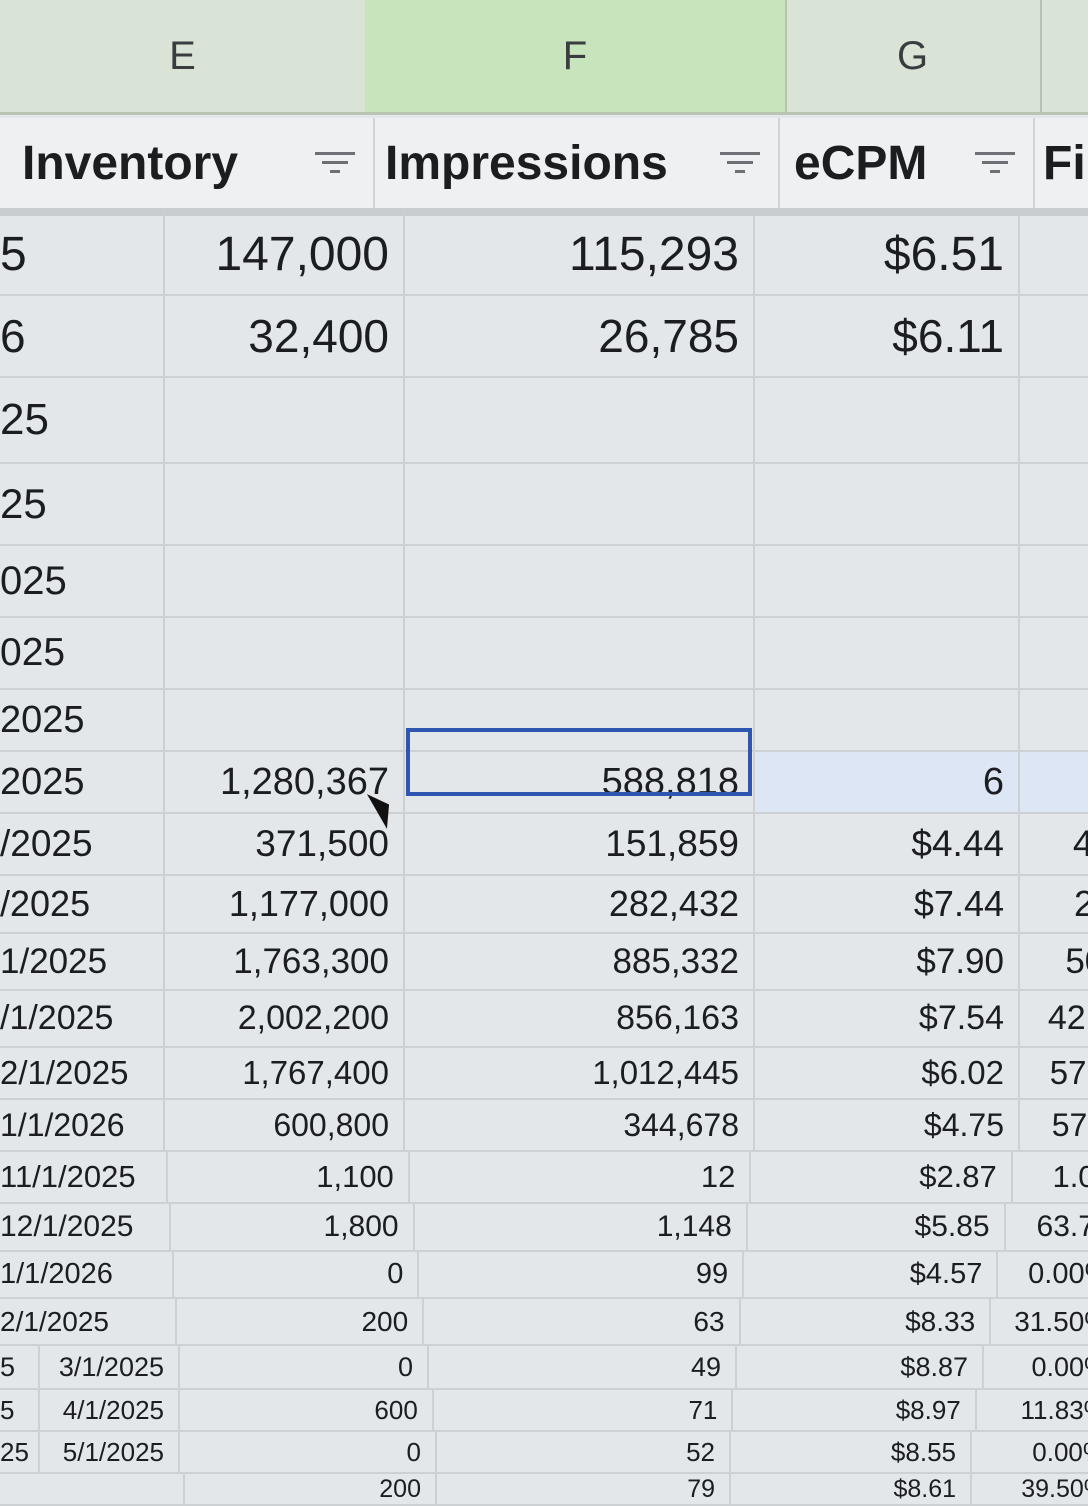  Describe the element at coordinates (187, 163) in the screenshot. I see `header-inventory: Inventory` at that location.